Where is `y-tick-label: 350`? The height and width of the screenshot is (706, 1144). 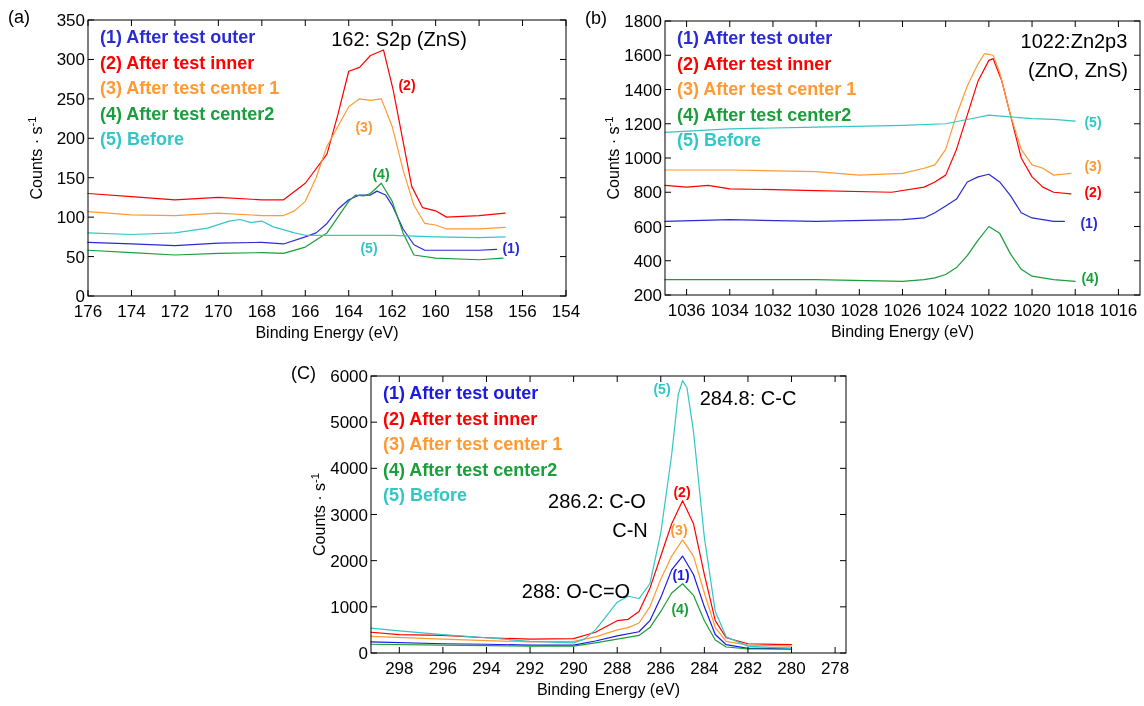
y-tick-label: 350 is located at coordinates (70, 20).